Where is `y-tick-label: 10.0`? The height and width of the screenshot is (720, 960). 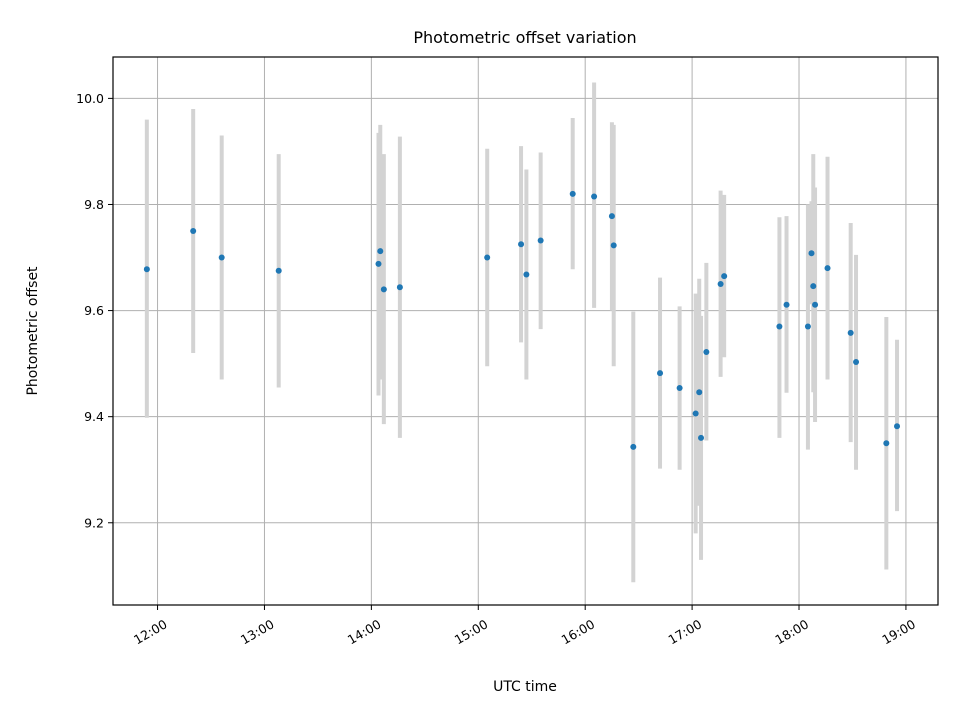 y-tick-label: 10.0 is located at coordinates (90, 98).